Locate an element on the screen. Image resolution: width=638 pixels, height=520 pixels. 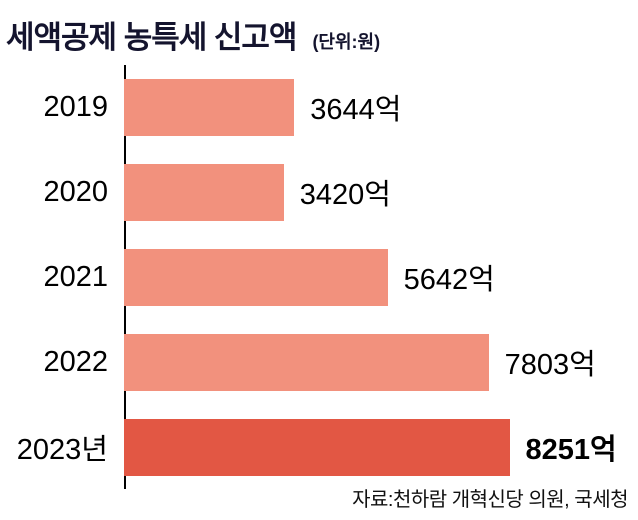
chart-header: 세액공제 농특세 신고액 (단위:원) is located at coordinates (319, 28).